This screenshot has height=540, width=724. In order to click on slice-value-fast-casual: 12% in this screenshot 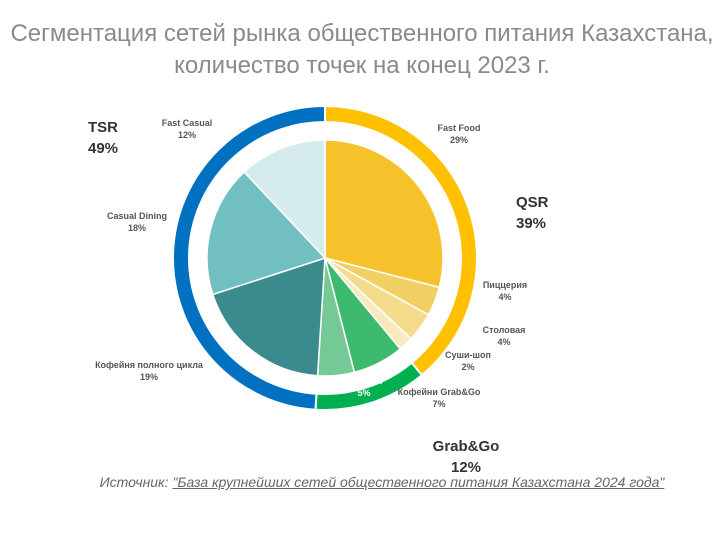, I will do `click(187, 135)`.